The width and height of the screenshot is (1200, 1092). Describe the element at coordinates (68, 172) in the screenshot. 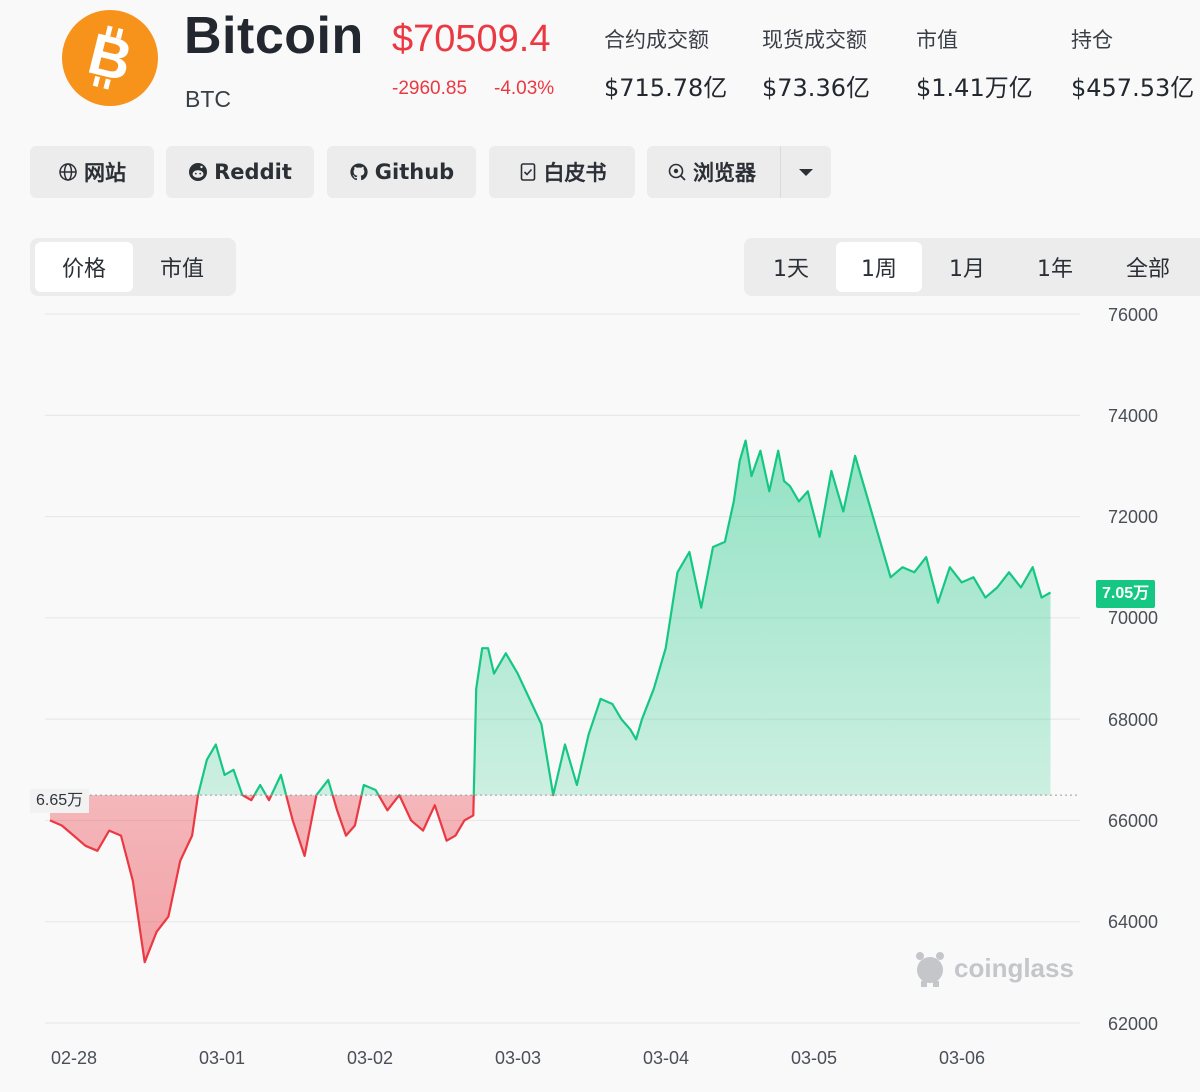

I see `globe-icon` at that location.